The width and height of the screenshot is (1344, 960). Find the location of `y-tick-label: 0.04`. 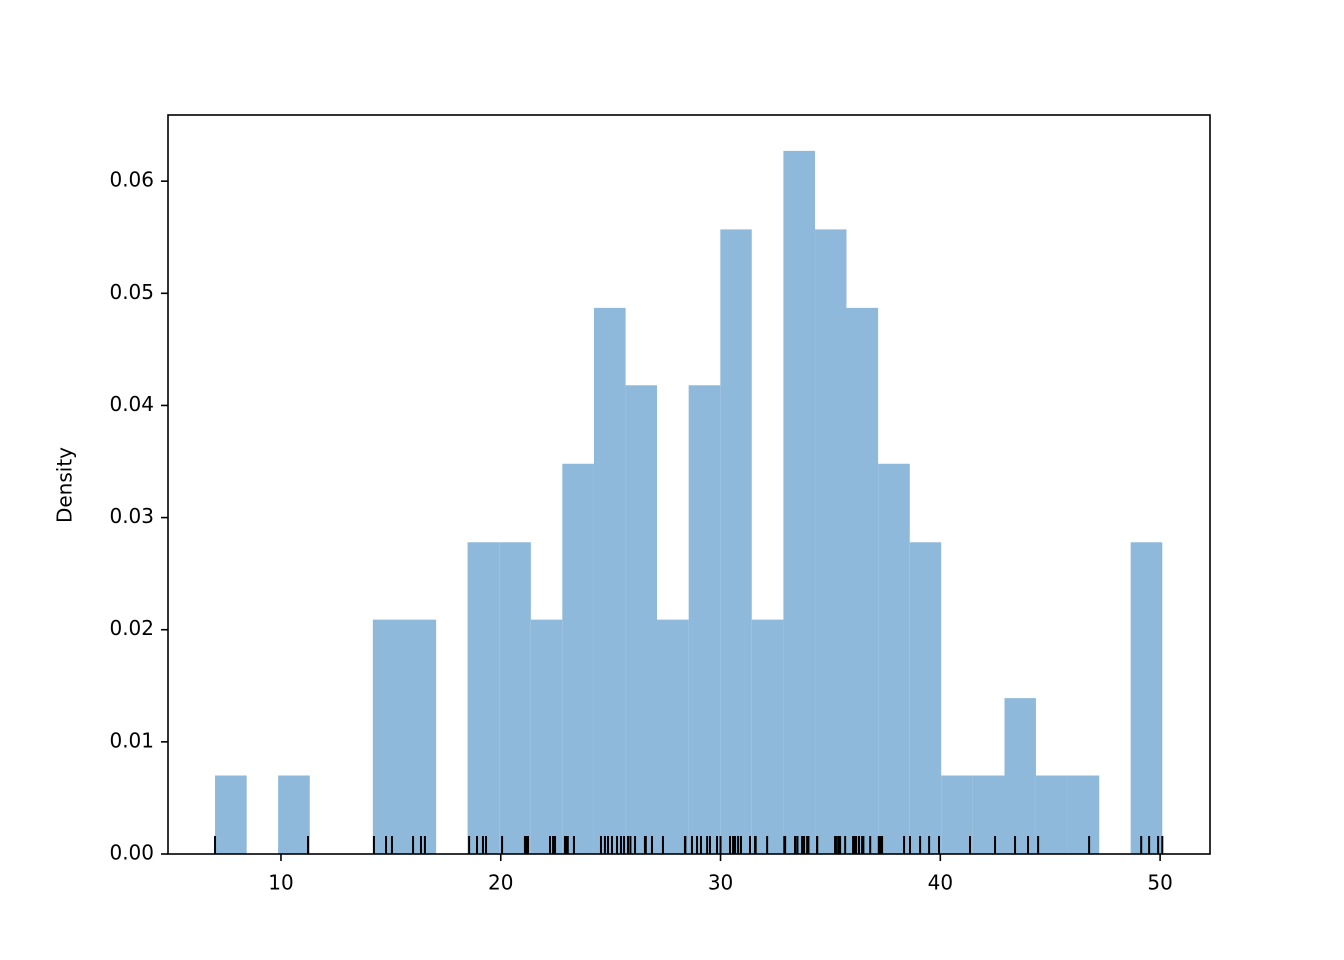

y-tick-label: 0.04 is located at coordinates (131, 404).